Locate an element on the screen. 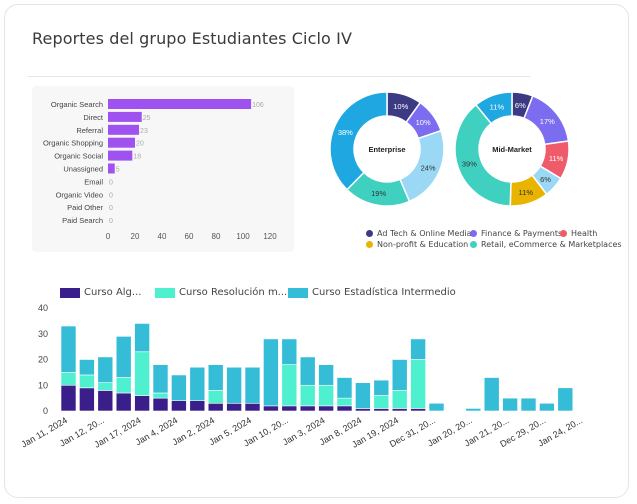  legend-health: Health is located at coordinates (578, 233).